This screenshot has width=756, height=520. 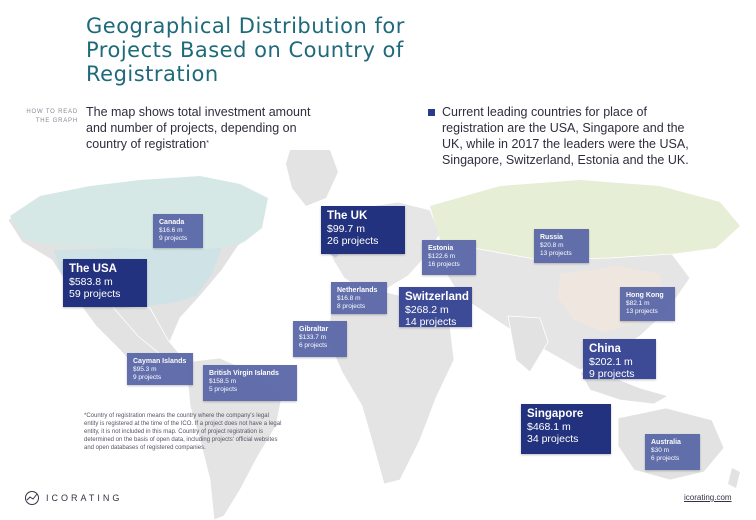 I want to click on brand-logo: ICORATING, so click(x=73, y=498).